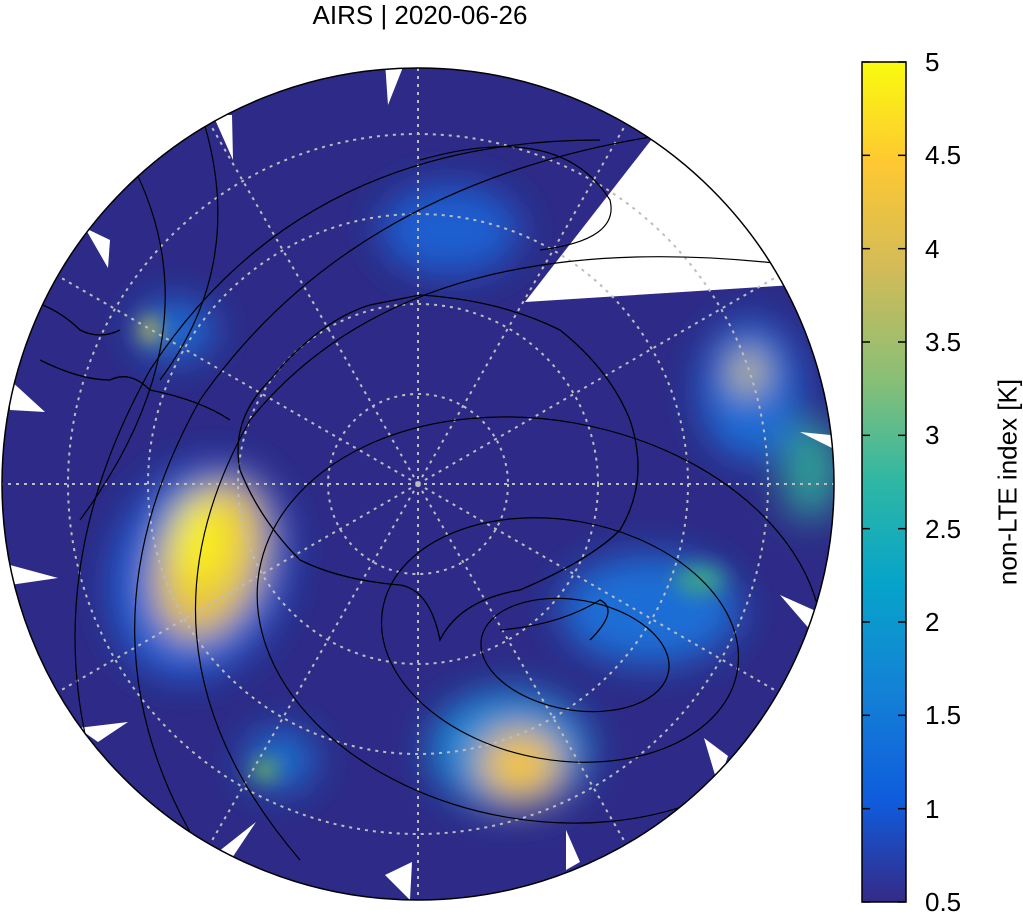  I want to click on colorbar-label: non-LTE index [K], so click(1008, 482).